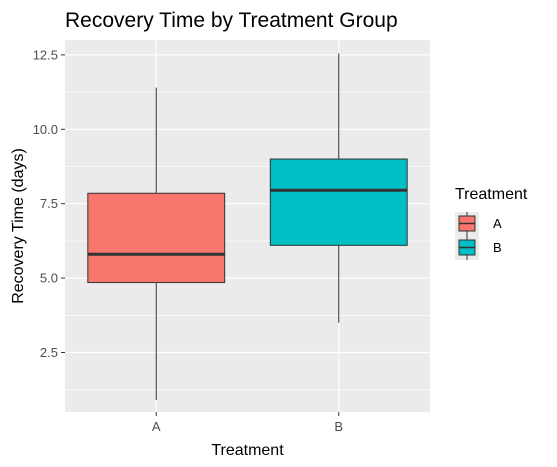 The width and height of the screenshot is (557, 467). I want to click on x-tick-label: A, so click(156, 426).